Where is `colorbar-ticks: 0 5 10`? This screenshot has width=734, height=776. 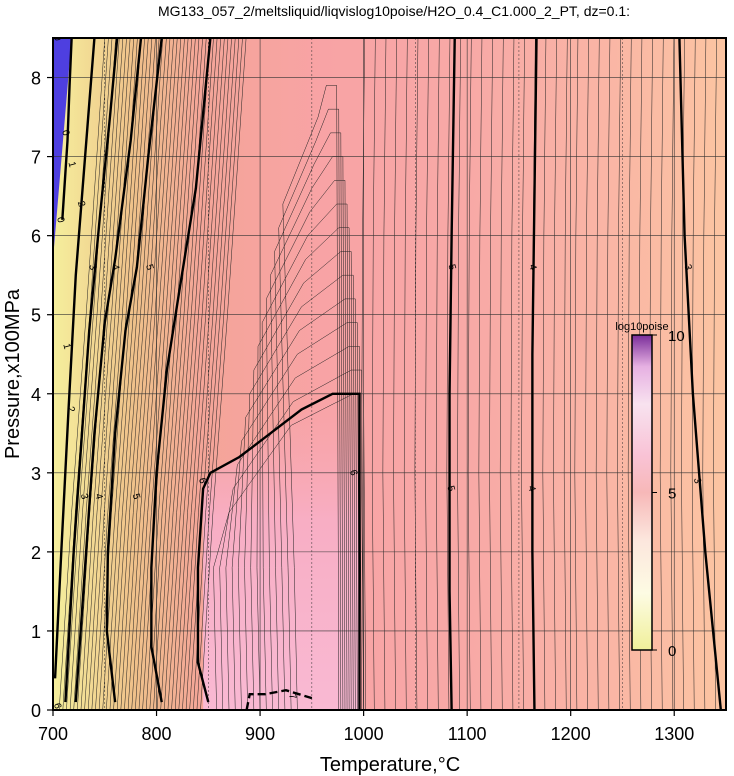 colorbar-ticks: 0 5 10 is located at coordinates (668, 494).